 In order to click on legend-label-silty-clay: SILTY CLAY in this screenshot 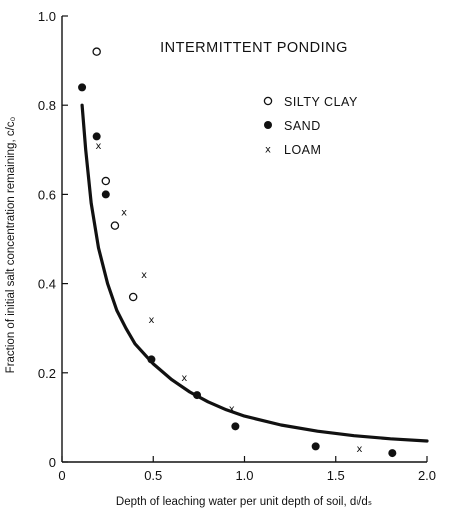, I will do `click(321, 102)`.